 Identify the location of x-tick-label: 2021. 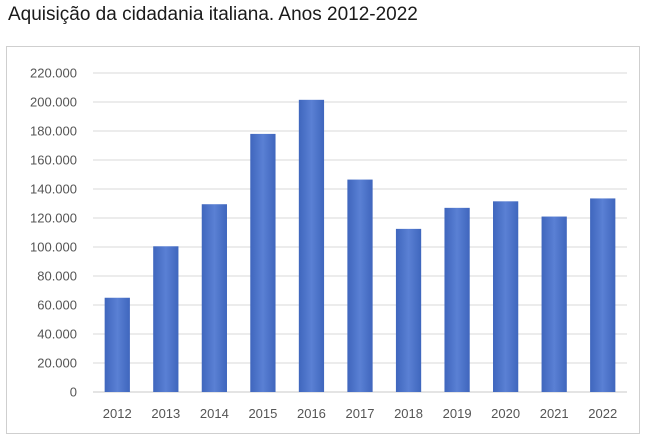
(554, 413).